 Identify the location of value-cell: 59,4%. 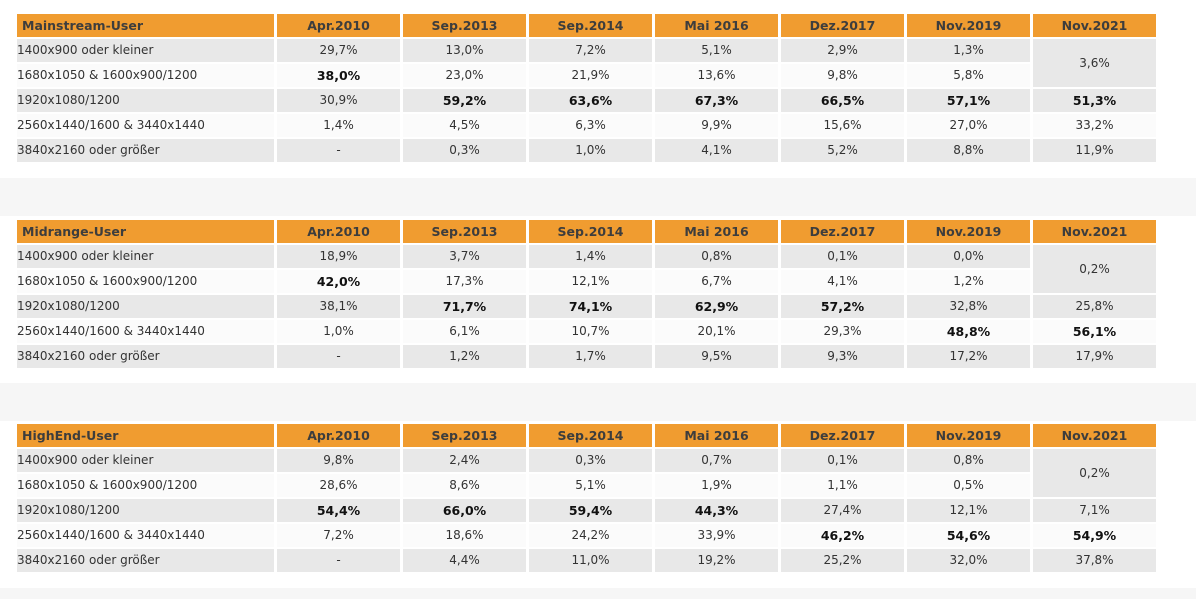
(590, 510).